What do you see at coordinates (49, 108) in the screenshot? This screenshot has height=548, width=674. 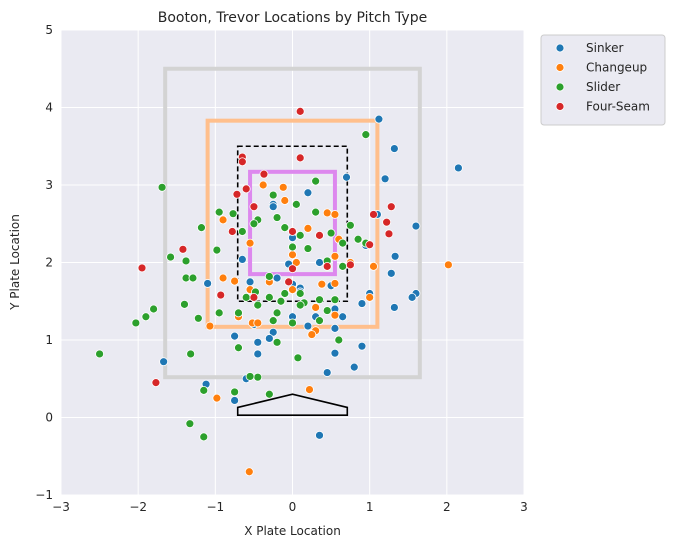 I see `y-tick-label: 4` at bounding box center [49, 108].